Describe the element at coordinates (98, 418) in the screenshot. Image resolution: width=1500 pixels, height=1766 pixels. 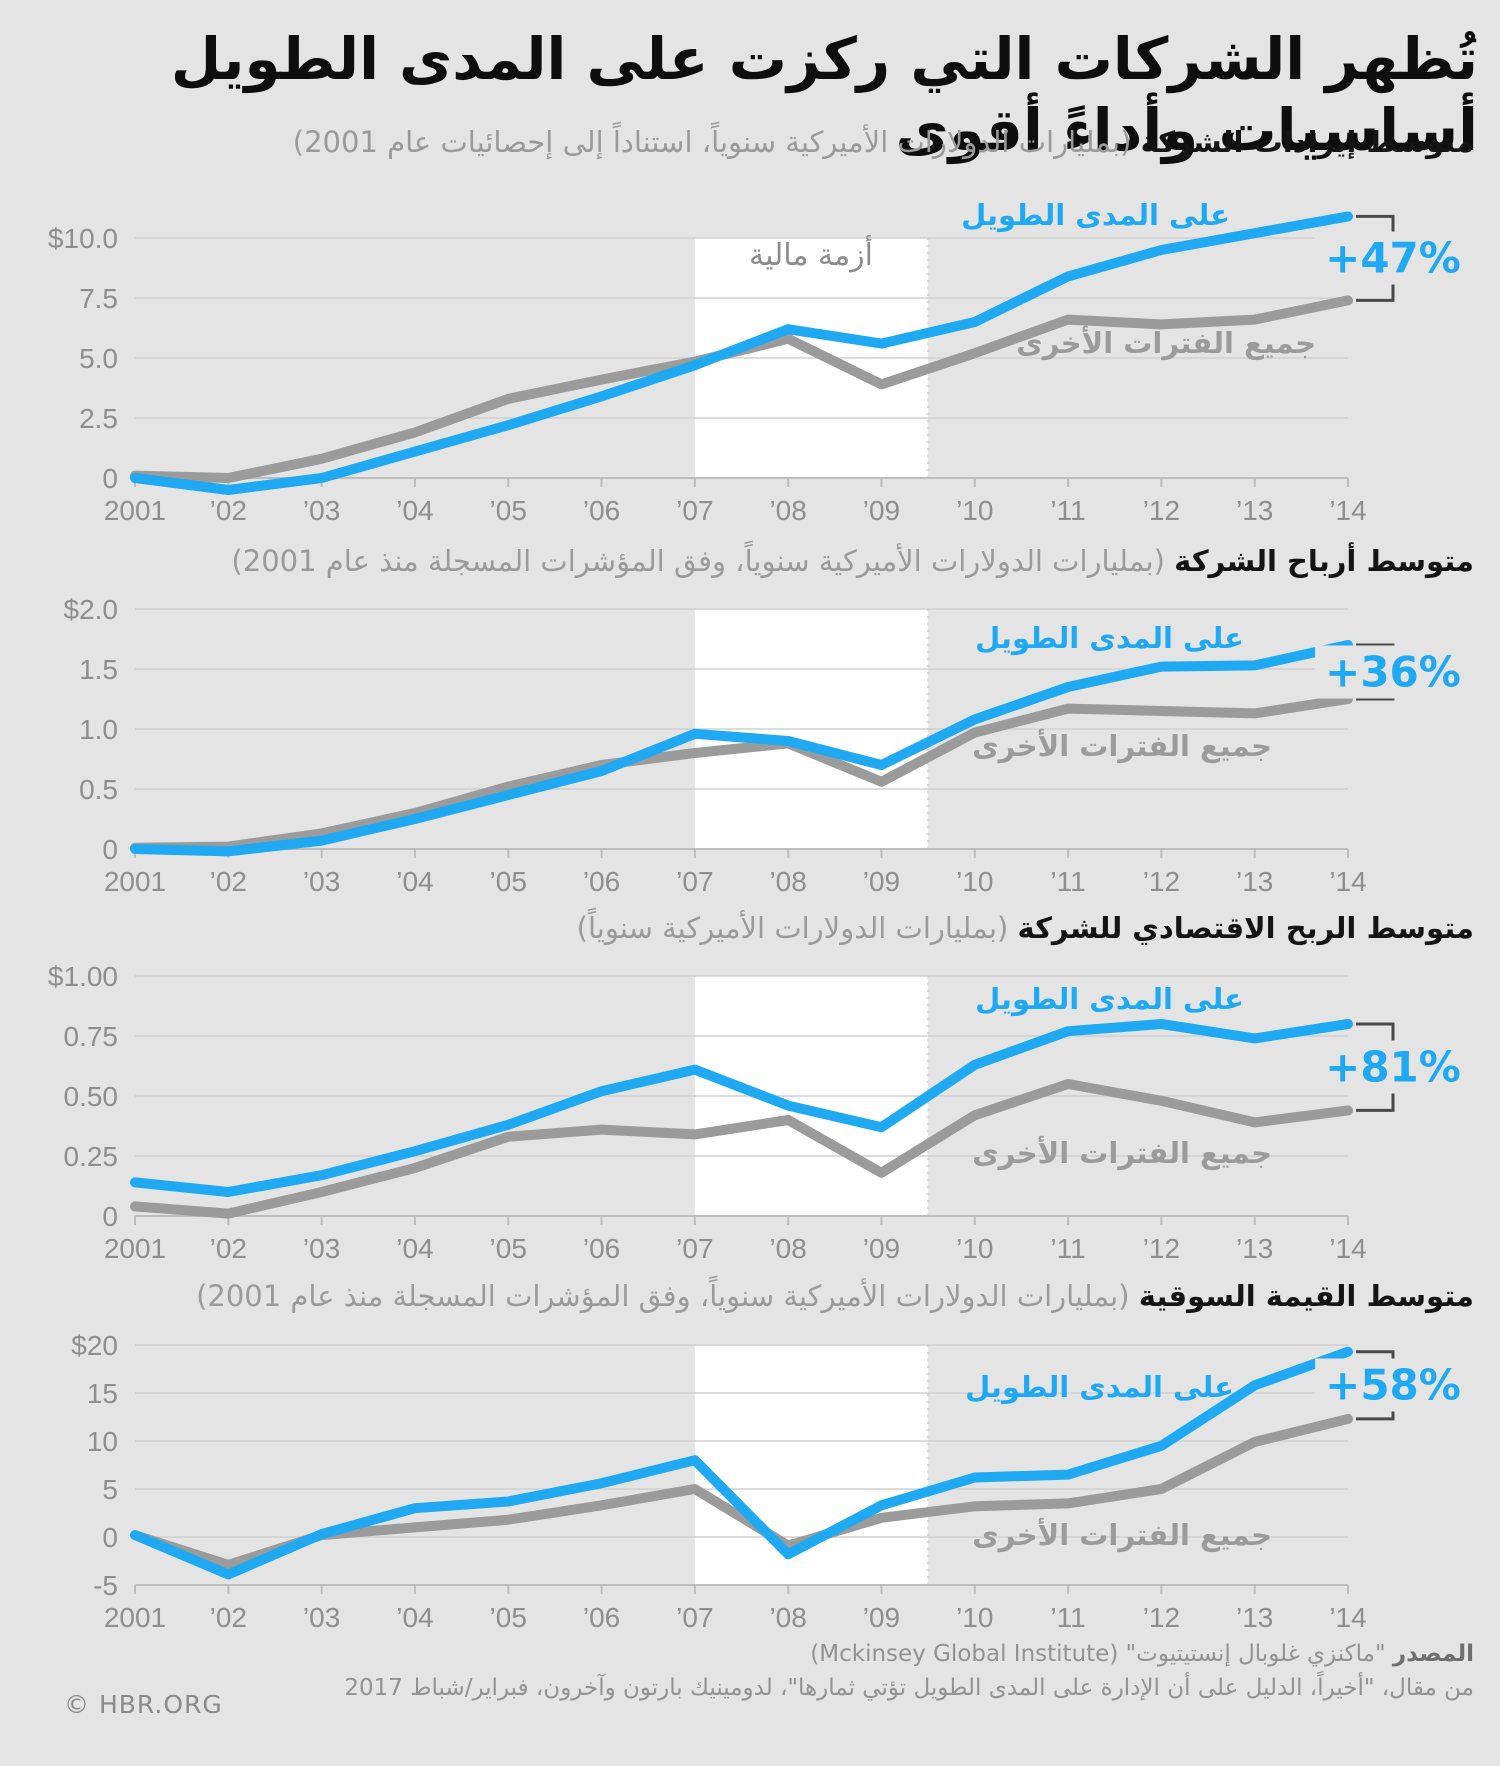
I see `svg-text: 2.5` at that location.